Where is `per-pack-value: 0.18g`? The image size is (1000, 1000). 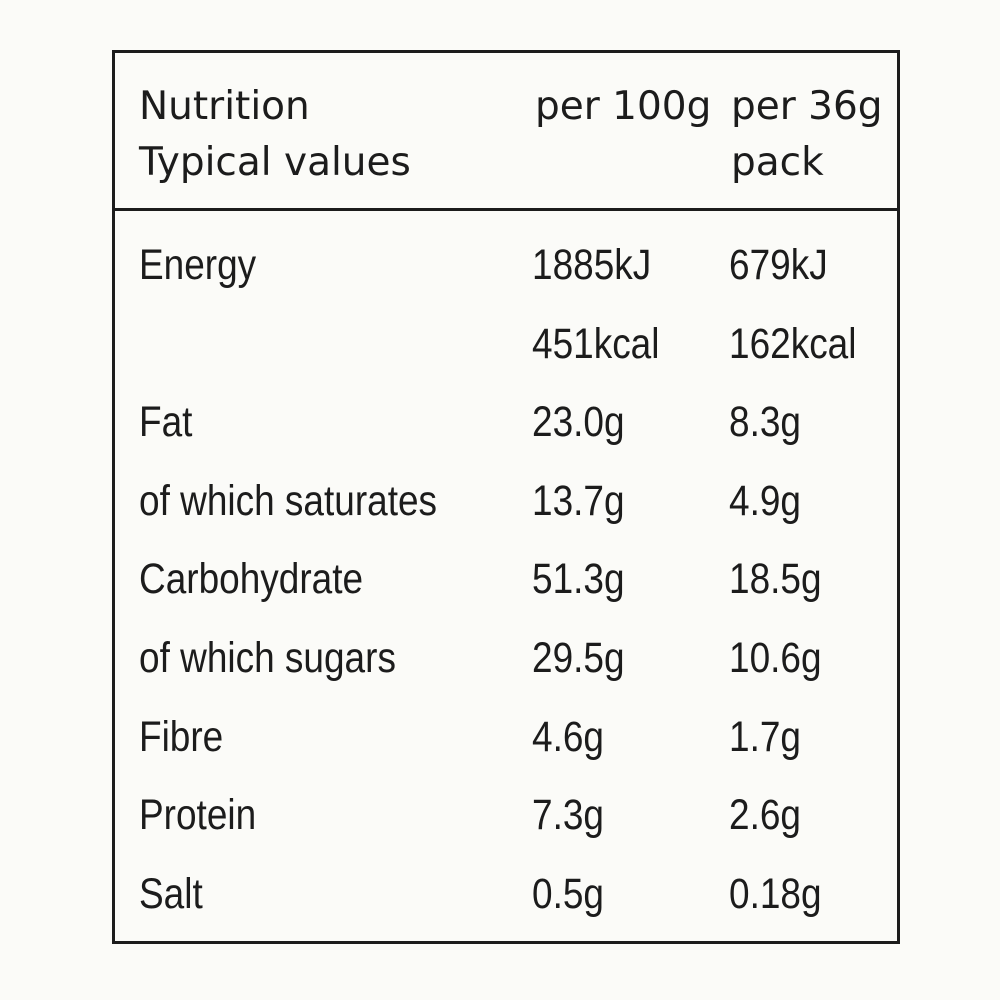 per-pack-value: 0.18g is located at coordinates (775, 893).